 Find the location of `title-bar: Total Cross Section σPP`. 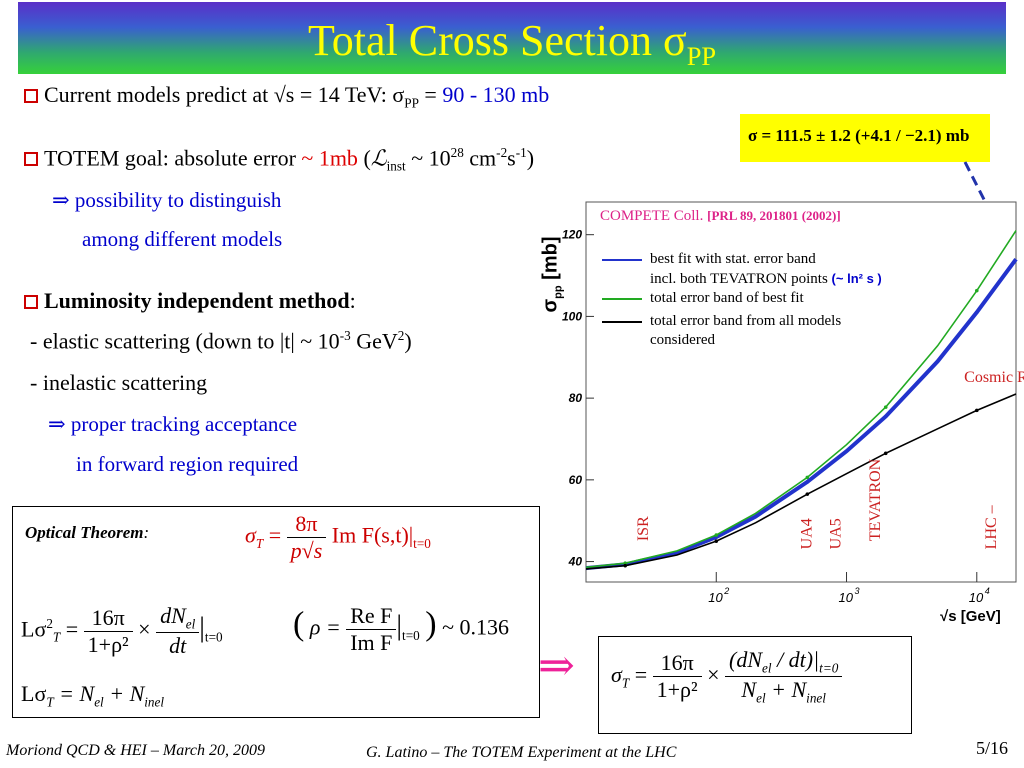

title-bar: Total Cross Section σPP is located at coordinates (512, 38).